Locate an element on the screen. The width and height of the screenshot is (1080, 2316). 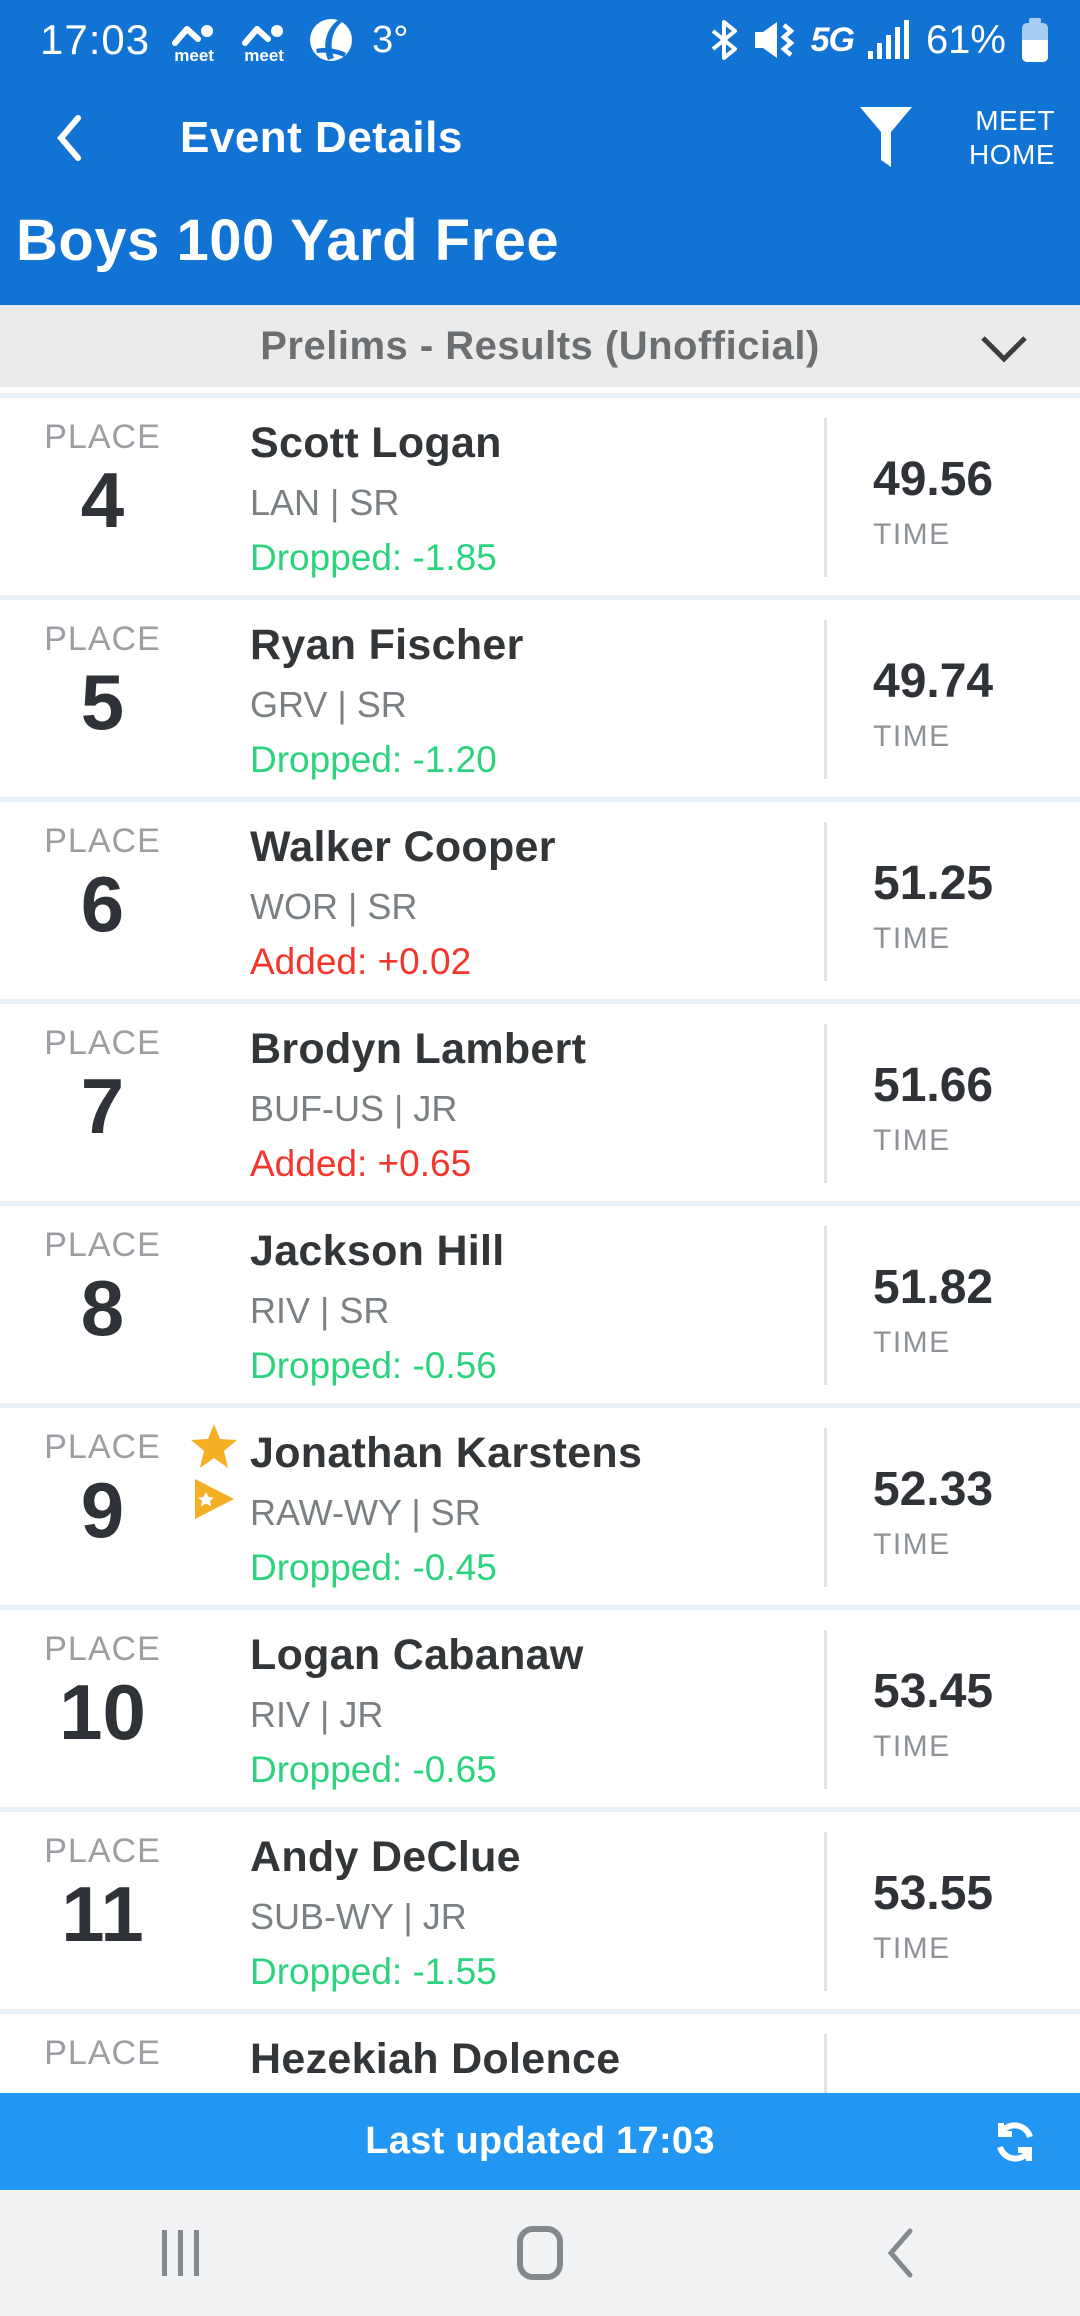
vibrate-mute-icon is located at coordinates (775, 40).